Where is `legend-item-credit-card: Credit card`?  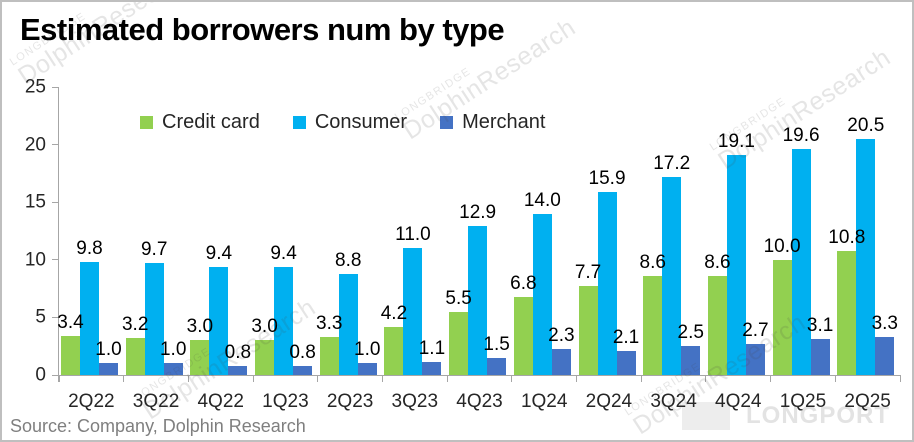
legend-item-credit-card: Credit card is located at coordinates (200, 122).